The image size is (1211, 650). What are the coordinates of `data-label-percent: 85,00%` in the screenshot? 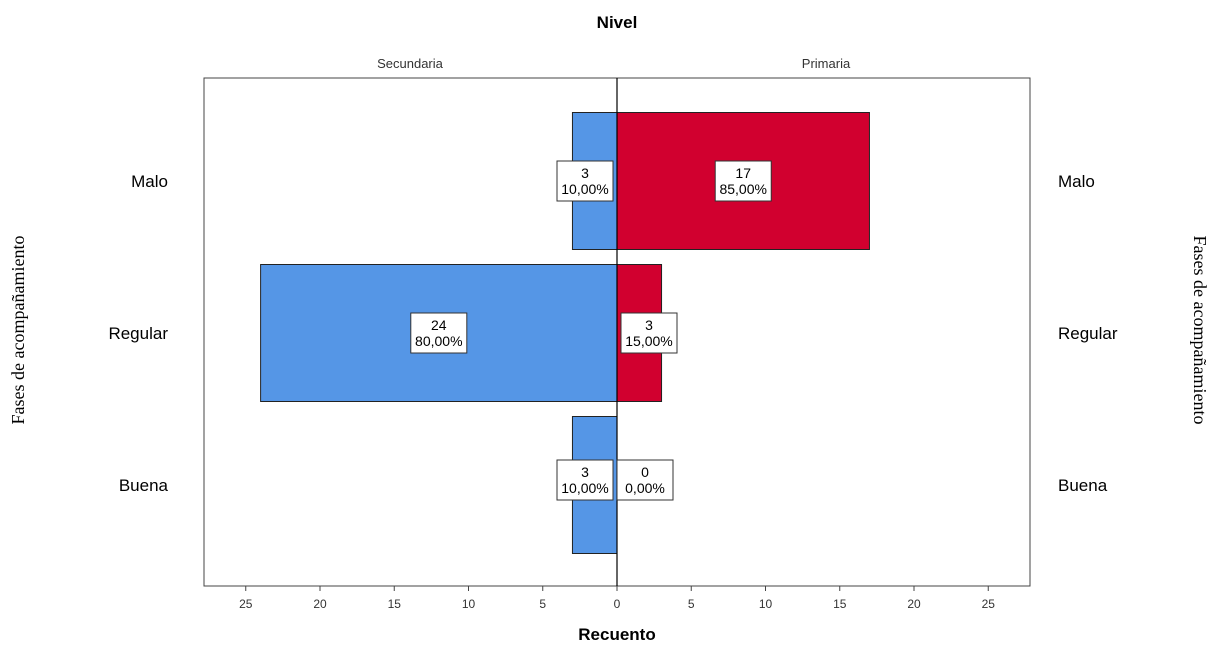 It's located at (742, 189).